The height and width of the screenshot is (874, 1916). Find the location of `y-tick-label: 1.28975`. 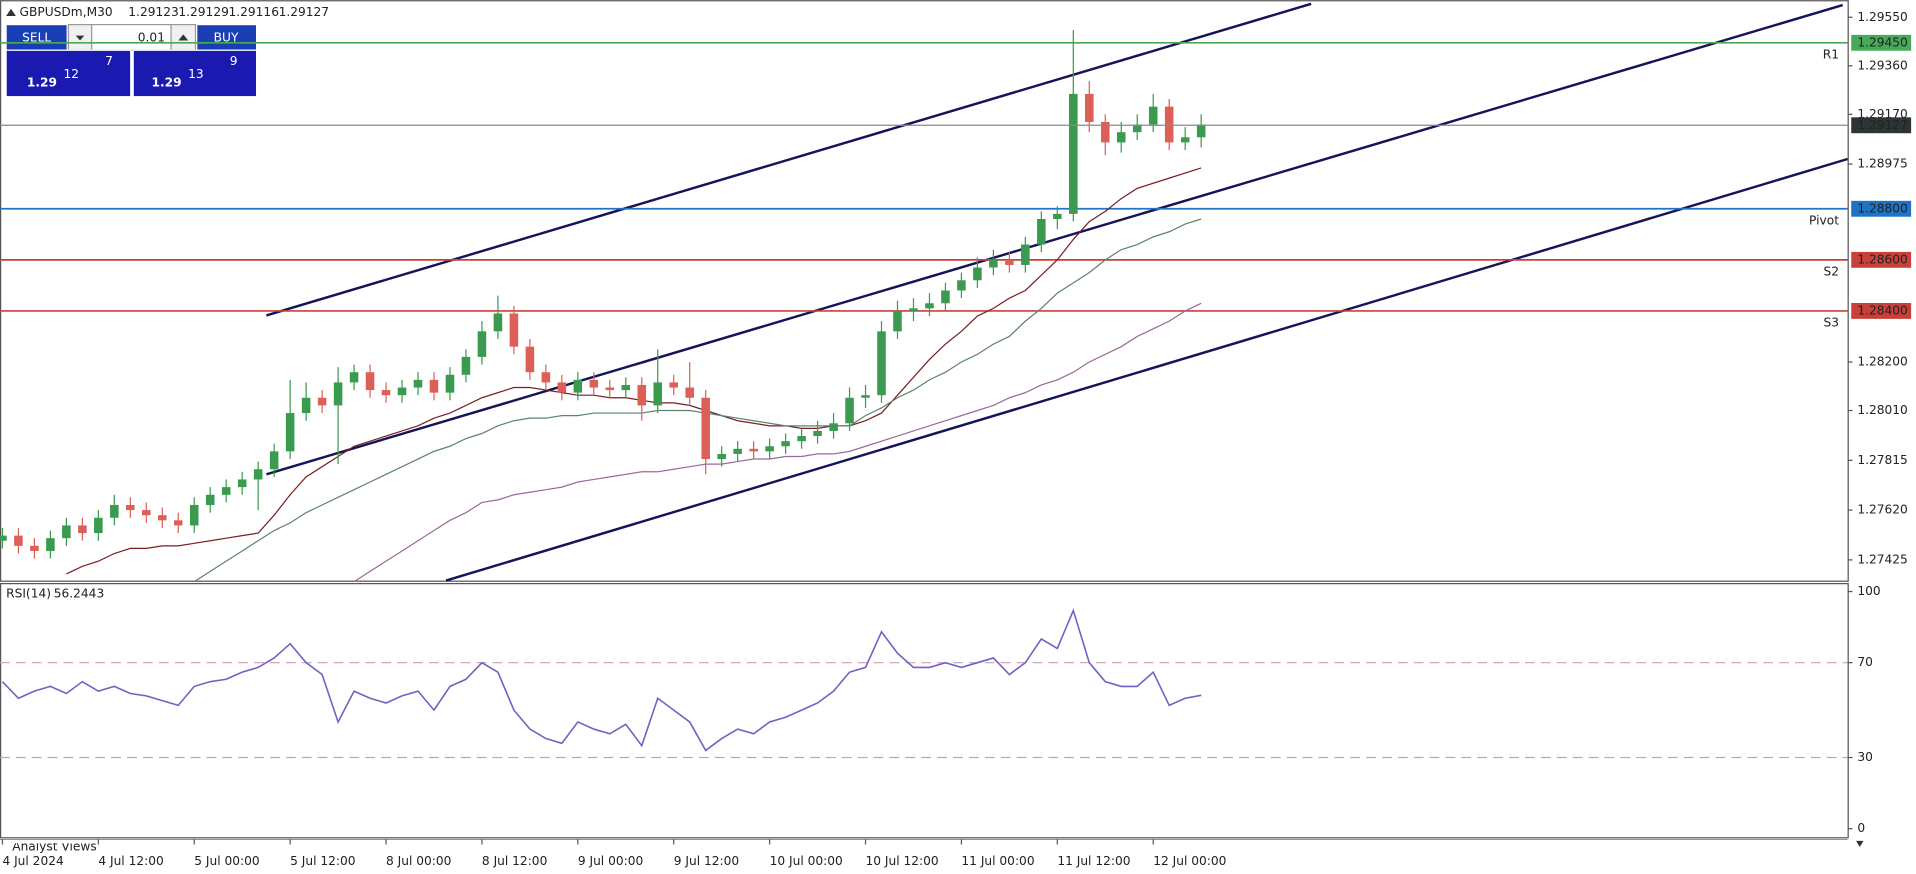

y-tick-label: 1.28975 is located at coordinates (1882, 164).